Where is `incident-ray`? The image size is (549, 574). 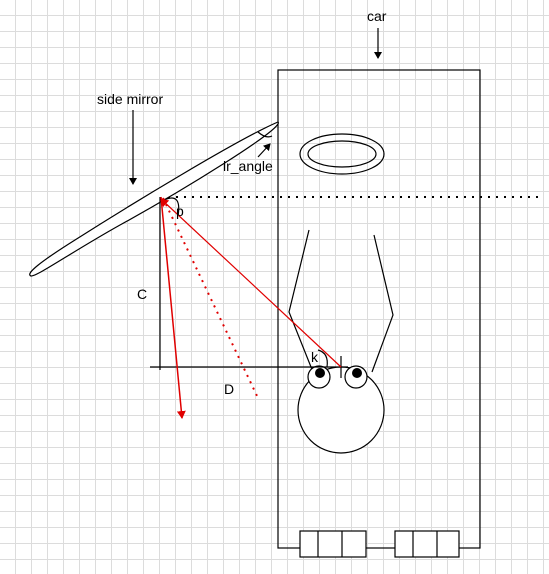
incident-ray is located at coordinates (251, 283).